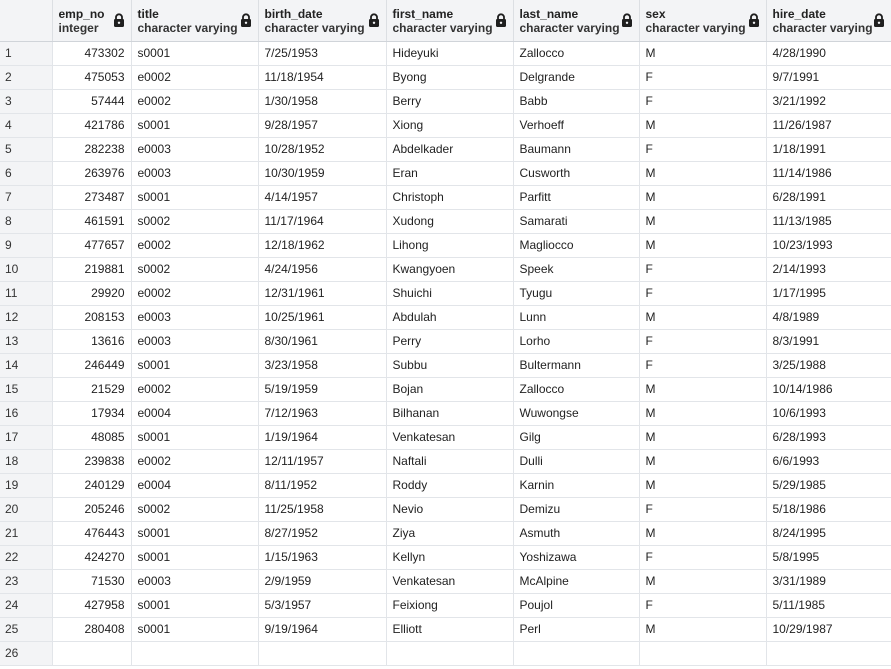 This screenshot has height=669, width=891. What do you see at coordinates (828, 53) in the screenshot?
I see `hire-date-cell: 4/28/1990` at bounding box center [828, 53].